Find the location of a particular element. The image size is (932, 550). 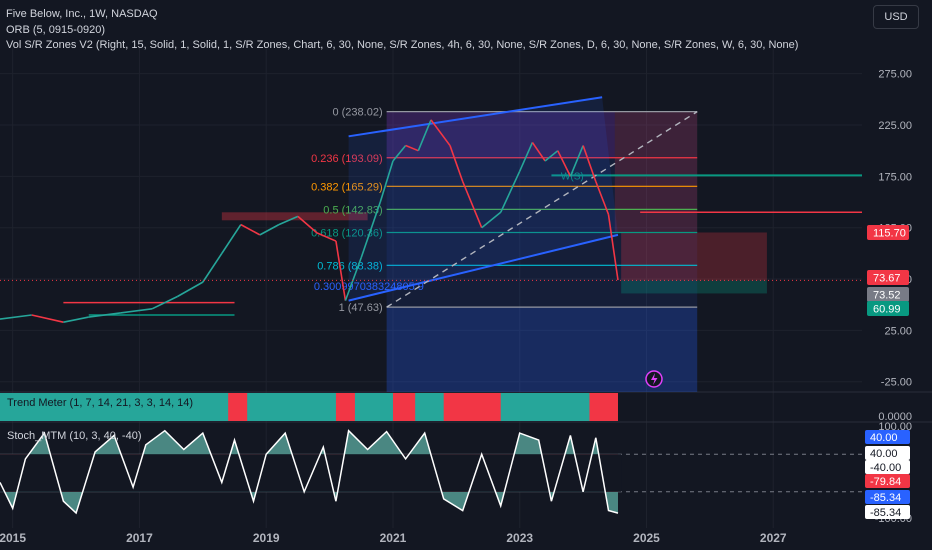

trend-meter-tick: 0.0000 is located at coordinates (895, 417).